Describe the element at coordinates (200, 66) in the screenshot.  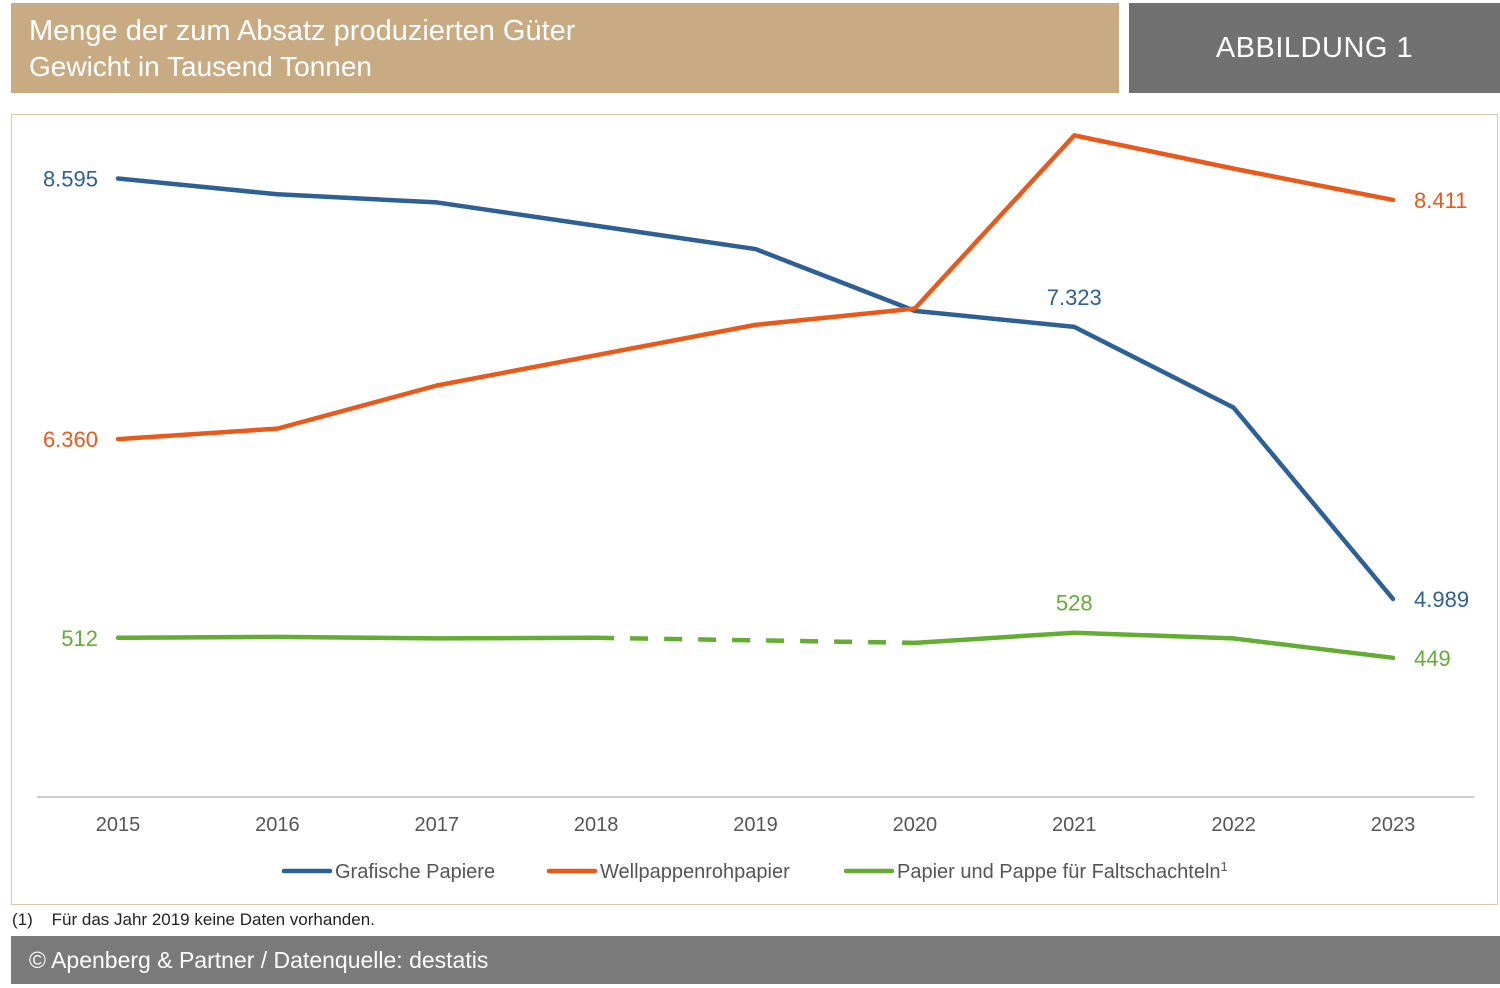
I see `chart-subtitle: Gewicht in Tausend Tonnen` at that location.